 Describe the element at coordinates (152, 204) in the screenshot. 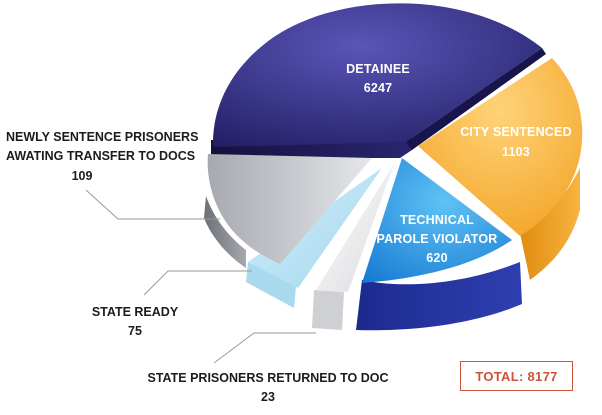

I see `leader-line-newly-sentenced` at that location.